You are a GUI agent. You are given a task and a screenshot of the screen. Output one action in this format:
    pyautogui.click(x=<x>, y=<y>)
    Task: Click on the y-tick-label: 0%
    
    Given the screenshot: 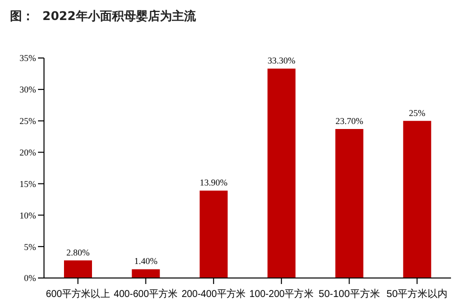 What is the action you would take?
    pyautogui.click(x=30, y=278)
    